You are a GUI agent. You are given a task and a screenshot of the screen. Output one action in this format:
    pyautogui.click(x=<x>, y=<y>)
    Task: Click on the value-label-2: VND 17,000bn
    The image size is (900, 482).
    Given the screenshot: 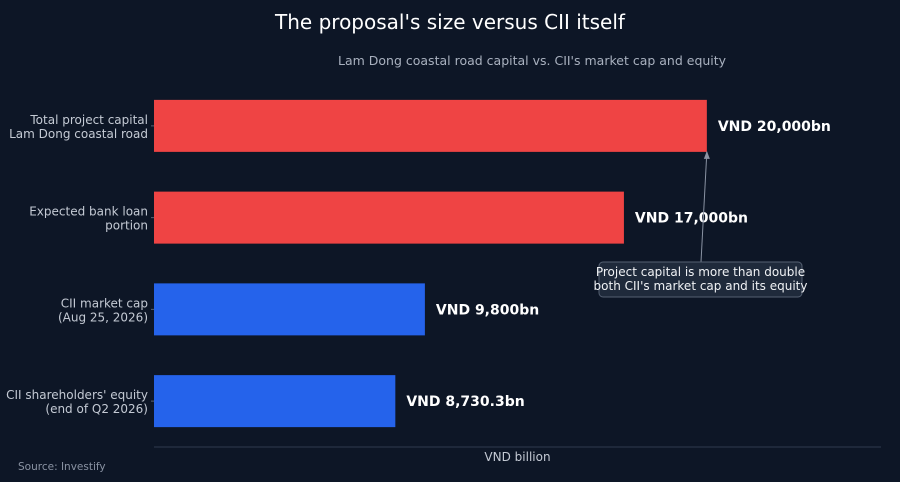 What is the action you would take?
    pyautogui.click(x=691, y=219)
    